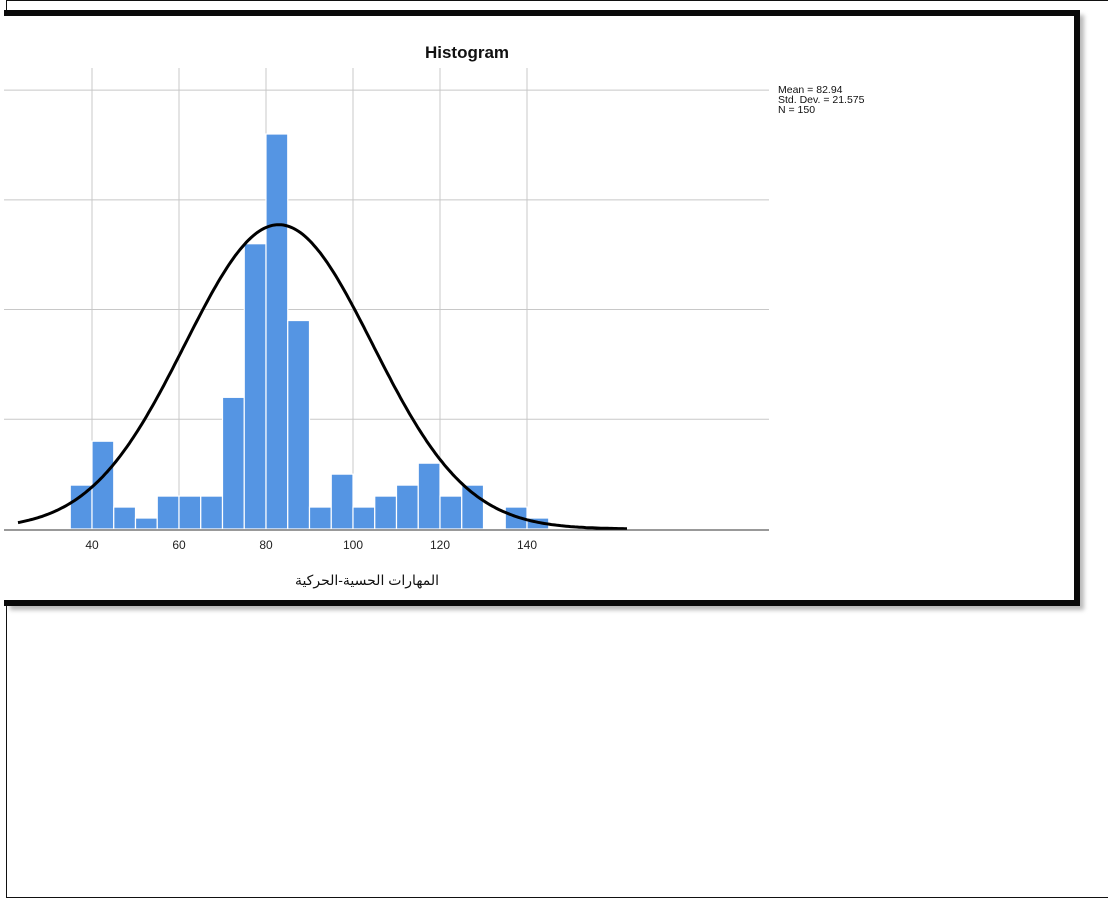 Image resolution: width=1110 pixels, height=900 pixels. Describe the element at coordinates (266, 545) in the screenshot. I see `x-tick-label: 80` at that location.